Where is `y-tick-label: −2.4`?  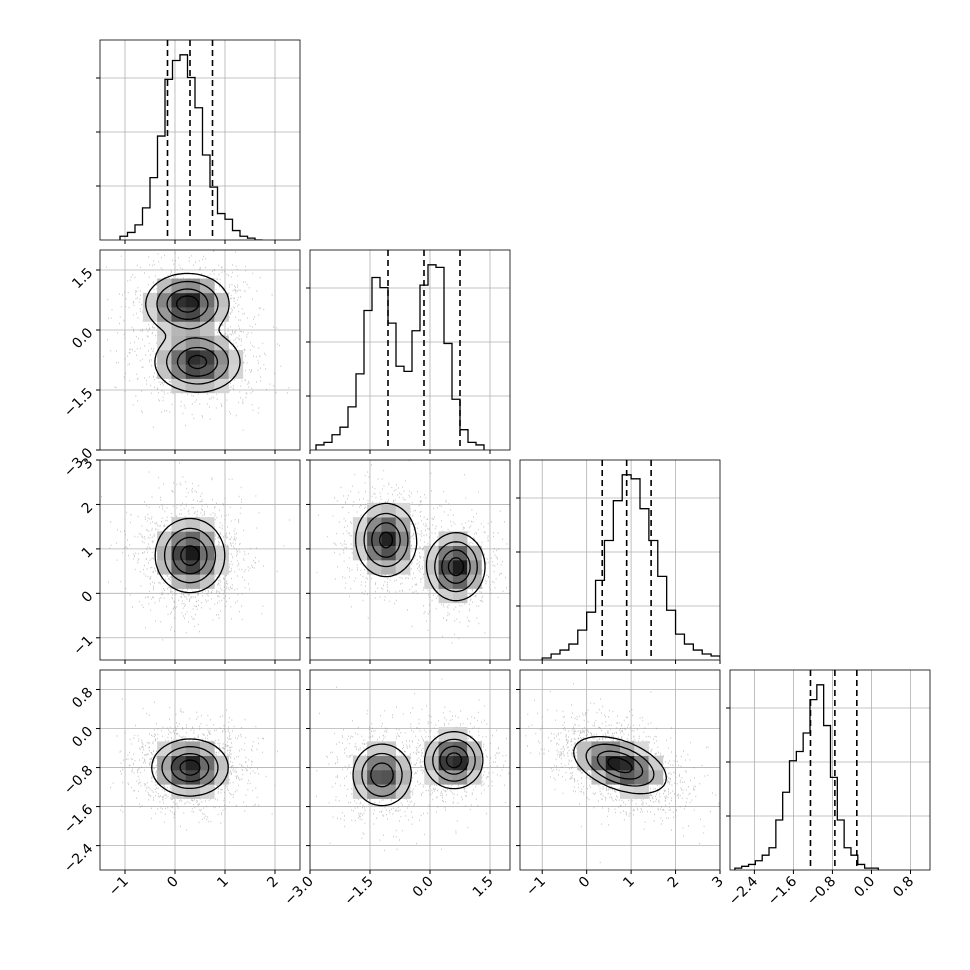
y-tick-label: −2.4 is located at coordinates (78, 858).